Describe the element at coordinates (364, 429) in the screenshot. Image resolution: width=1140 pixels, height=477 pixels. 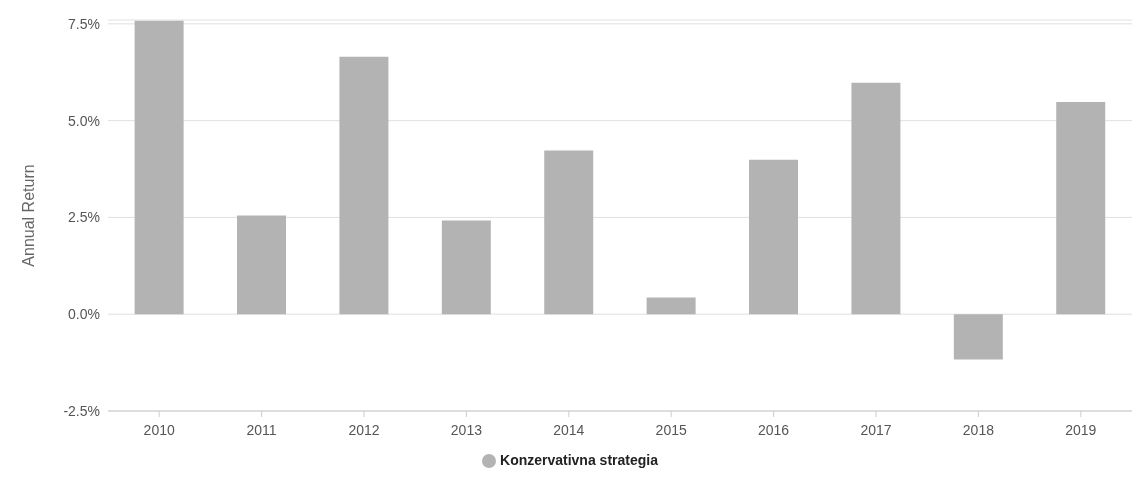
I see `x-tick-label: 2012` at that location.